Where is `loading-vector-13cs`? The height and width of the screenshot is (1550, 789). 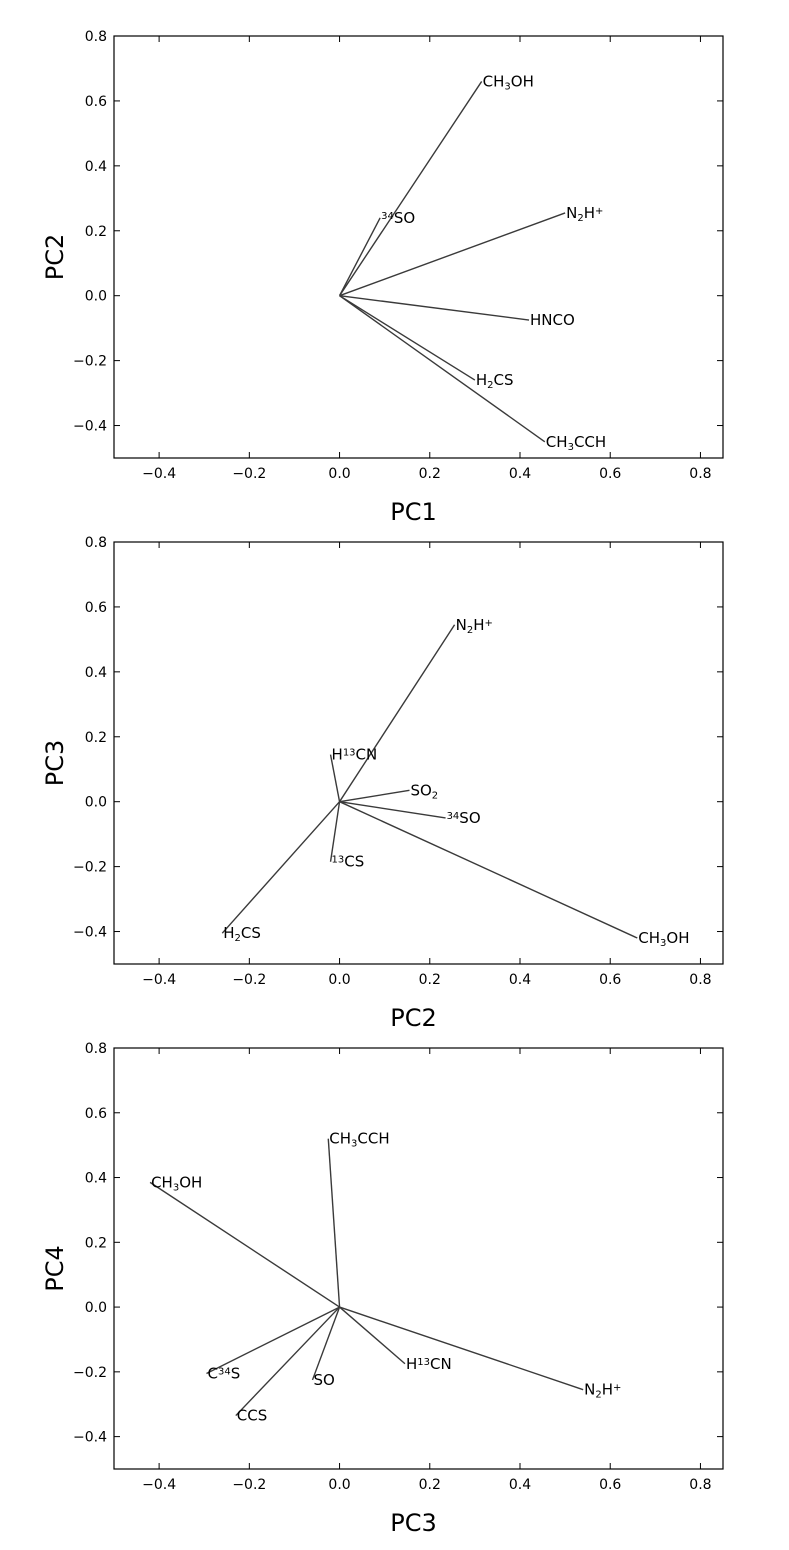 loading-vector-13cs is located at coordinates (335, 831).